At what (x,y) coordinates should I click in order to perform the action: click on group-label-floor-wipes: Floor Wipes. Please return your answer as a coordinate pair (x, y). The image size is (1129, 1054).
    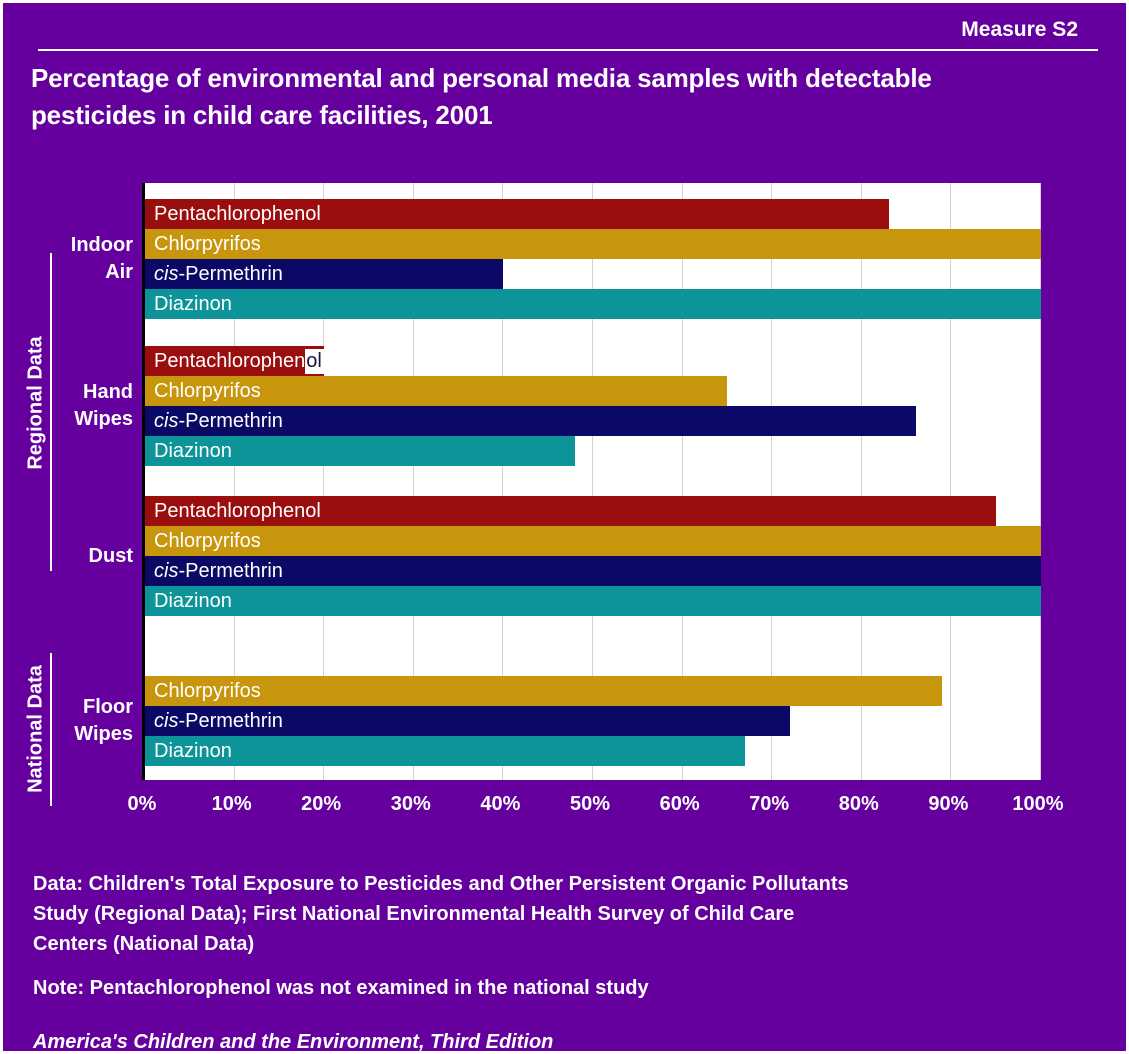
    Looking at the image, I should click on (68, 721).